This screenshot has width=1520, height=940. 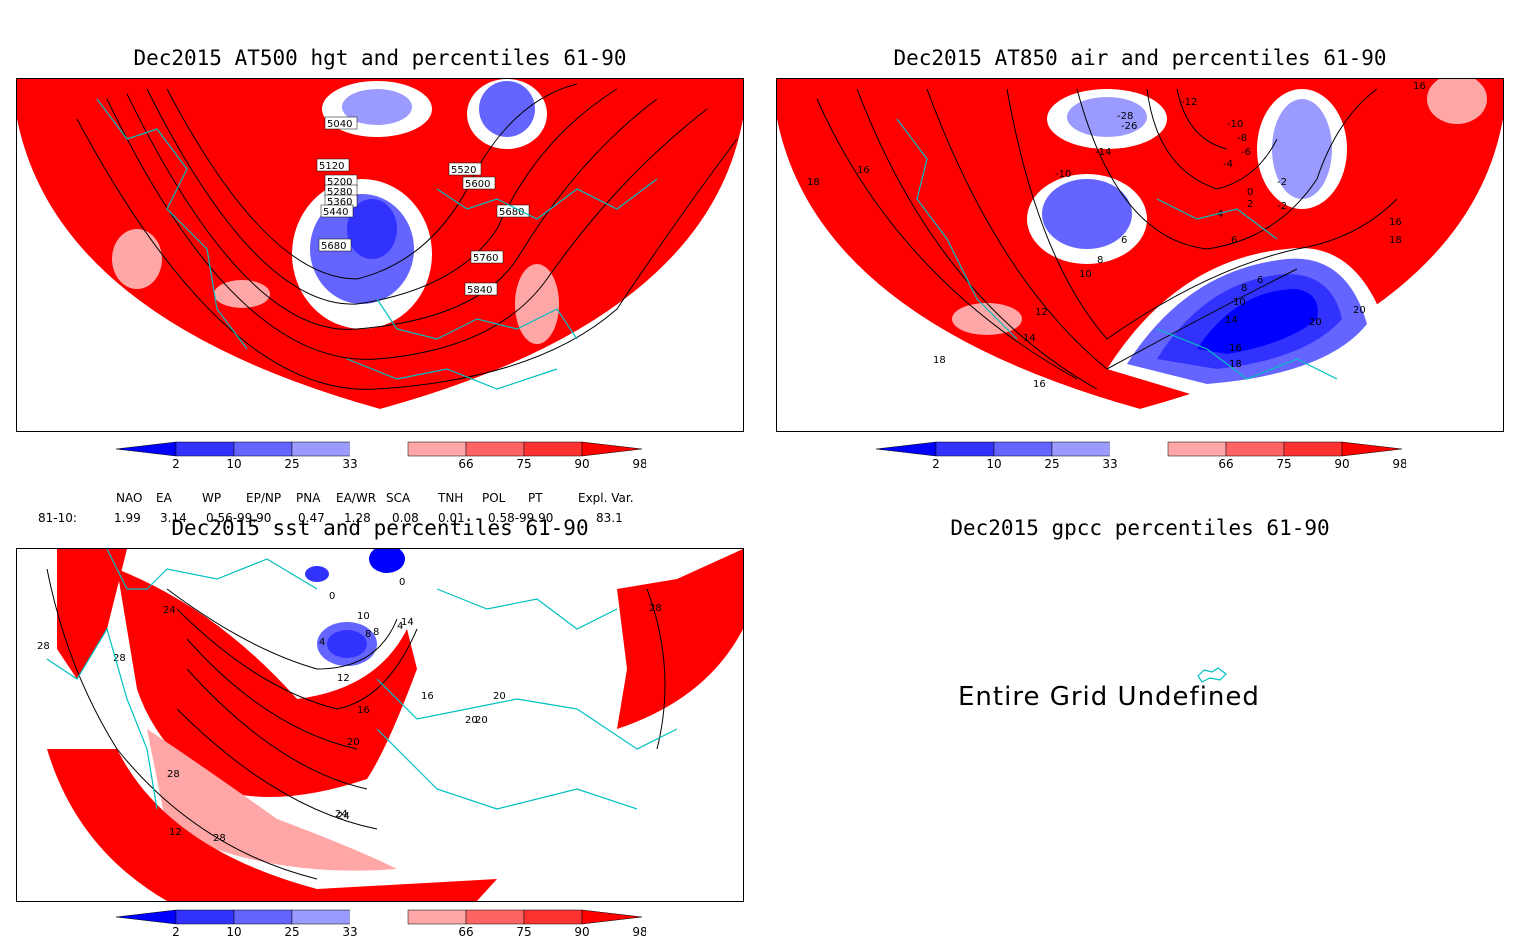 What do you see at coordinates (339, 182) in the screenshot?
I see `contour-label: 5200` at bounding box center [339, 182].